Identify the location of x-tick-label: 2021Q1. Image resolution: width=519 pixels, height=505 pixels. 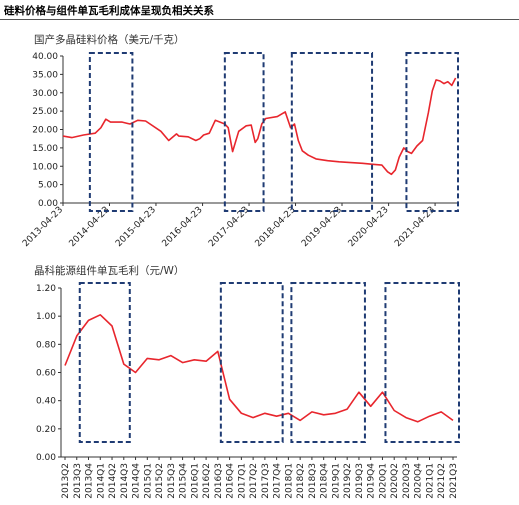
(430, 481).